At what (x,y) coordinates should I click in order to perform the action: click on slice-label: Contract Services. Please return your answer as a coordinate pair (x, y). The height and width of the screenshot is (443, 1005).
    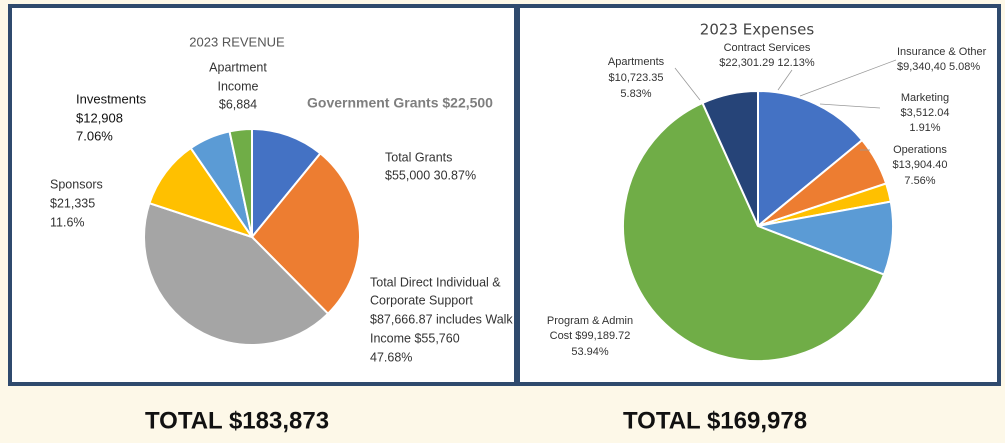
    Looking at the image, I should click on (767, 48).